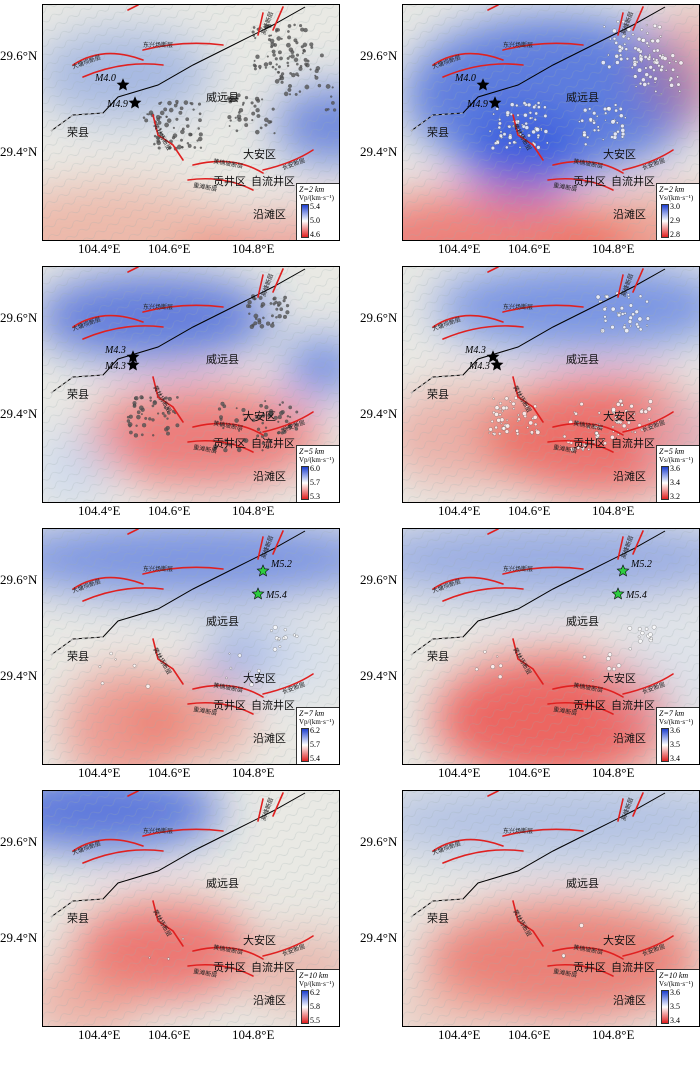 The width and height of the screenshot is (700, 1065). What do you see at coordinates (317, 211) in the screenshot?
I see `colorbar-legend: Z=2 km Vp/(km·s⁻¹) 5.4 5.0 4.6` at bounding box center [317, 211].